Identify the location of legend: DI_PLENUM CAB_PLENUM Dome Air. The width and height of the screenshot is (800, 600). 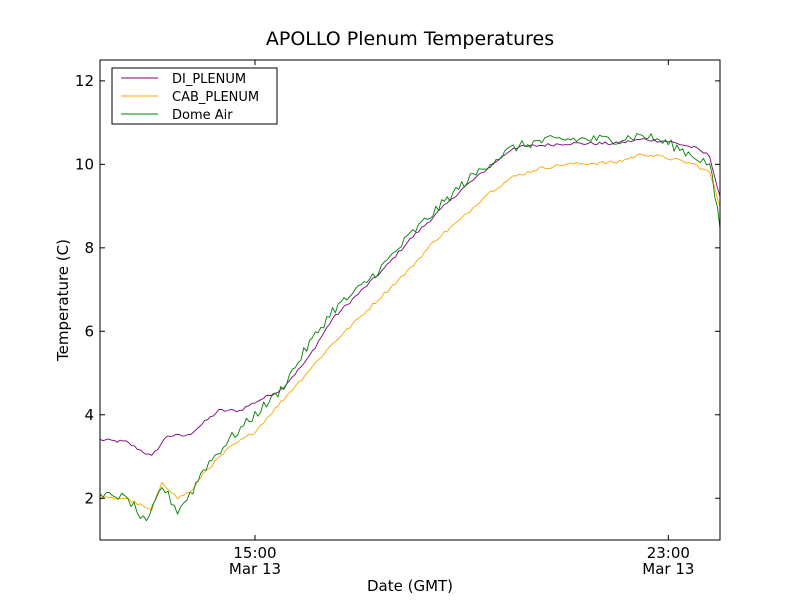
(194, 96).